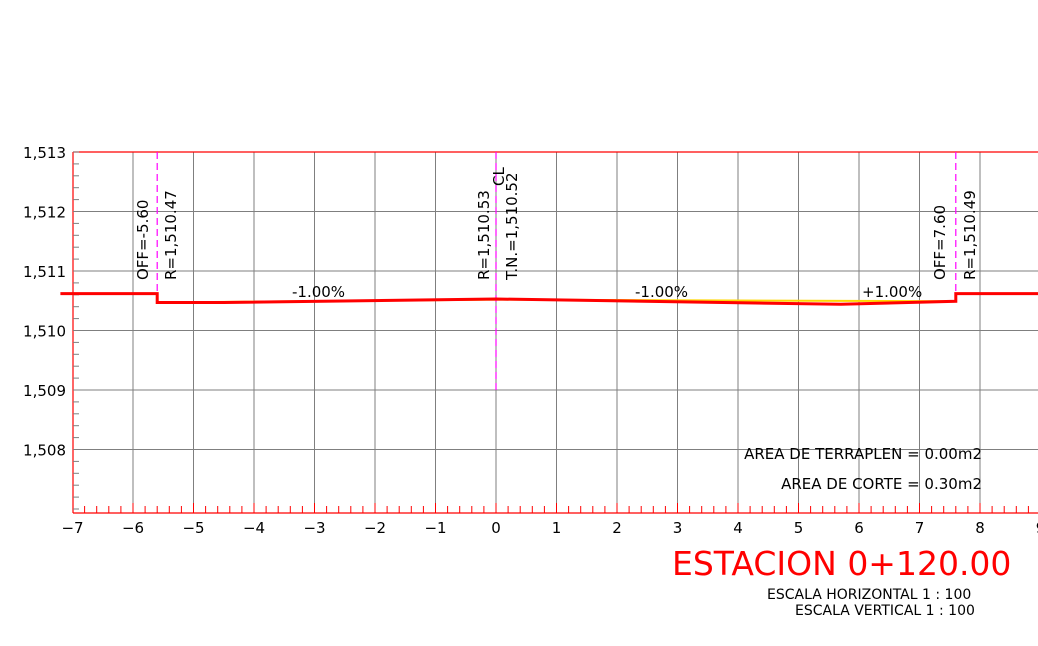 The height and width of the screenshot is (646, 1038). Describe the element at coordinates (738, 528) in the screenshot. I see `x-tick-label: 4` at that location.